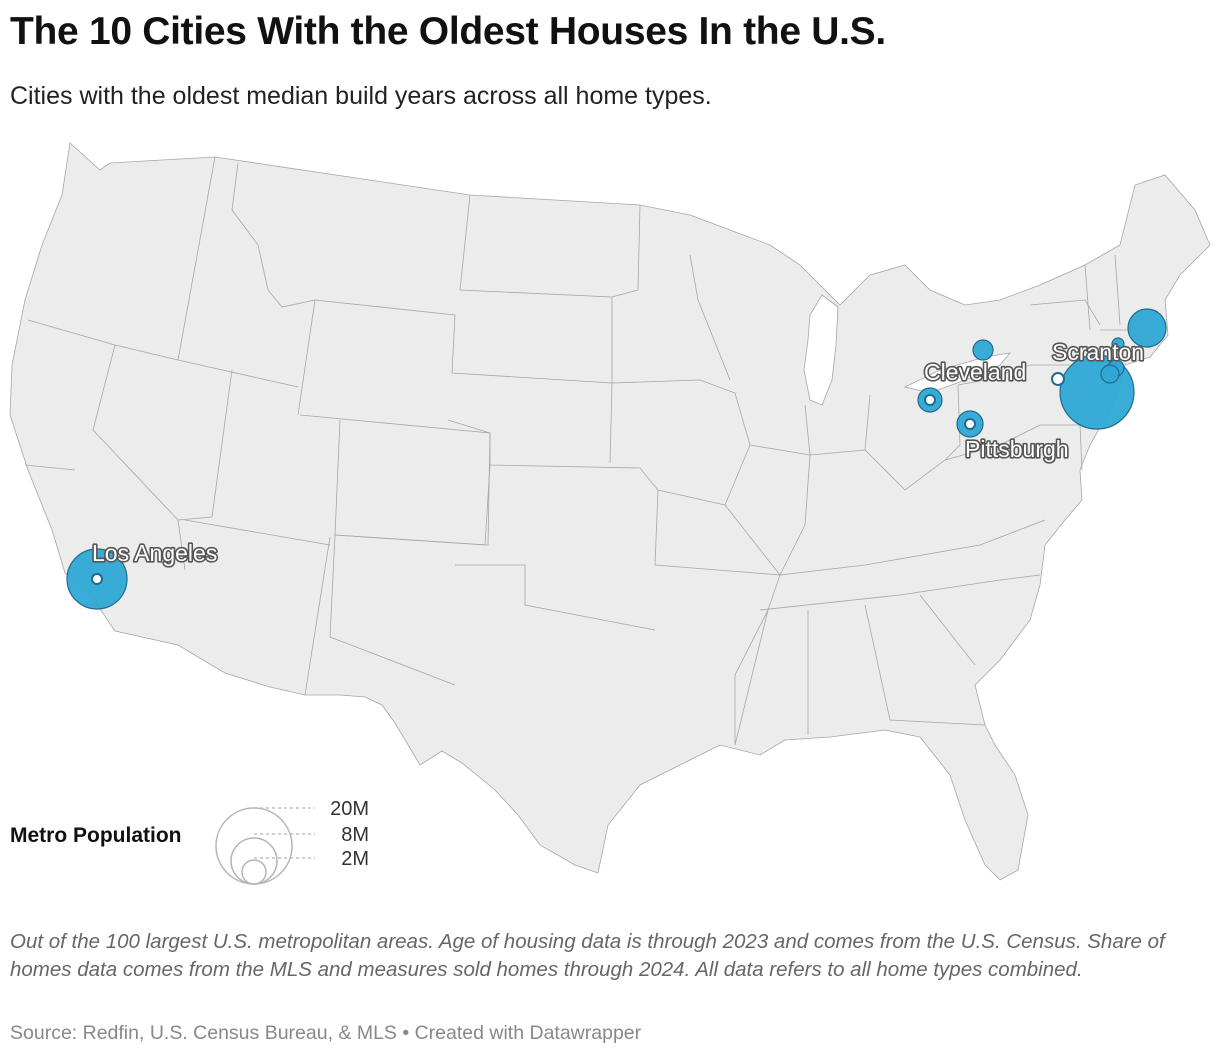 The image size is (1220, 1058). I want to click on size-legend: 20M 8M 2M, so click(292, 841).